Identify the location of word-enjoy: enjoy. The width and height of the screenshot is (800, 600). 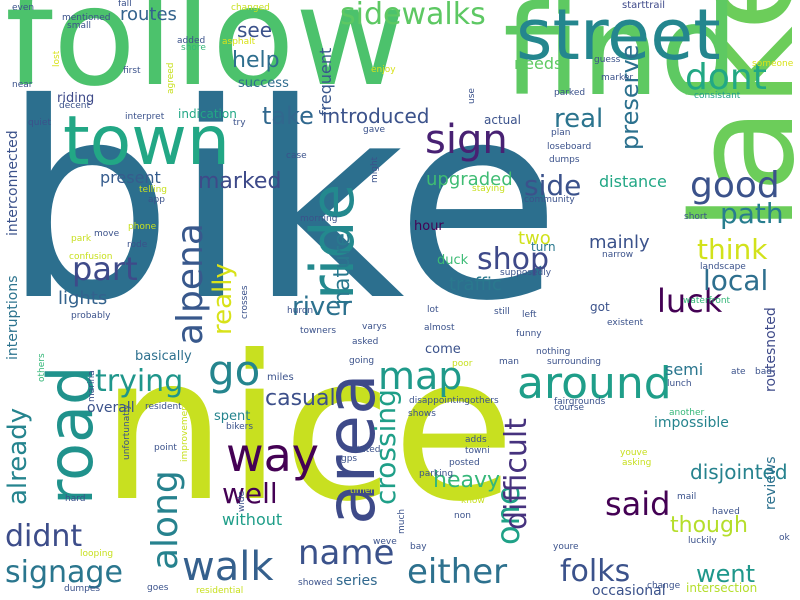
(383, 70).